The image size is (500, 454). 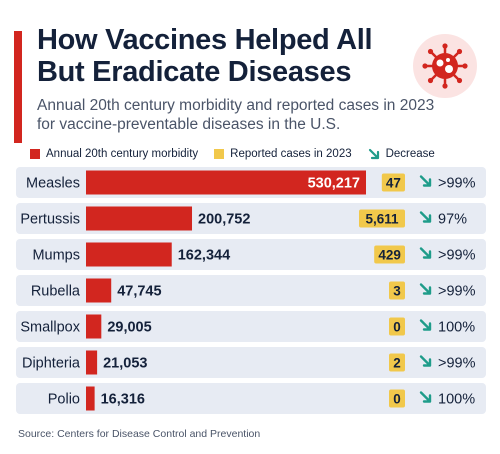 What do you see at coordinates (122, 154) in the screenshot?
I see `legend-label-morbidity: Annual 20th century morbidity` at bounding box center [122, 154].